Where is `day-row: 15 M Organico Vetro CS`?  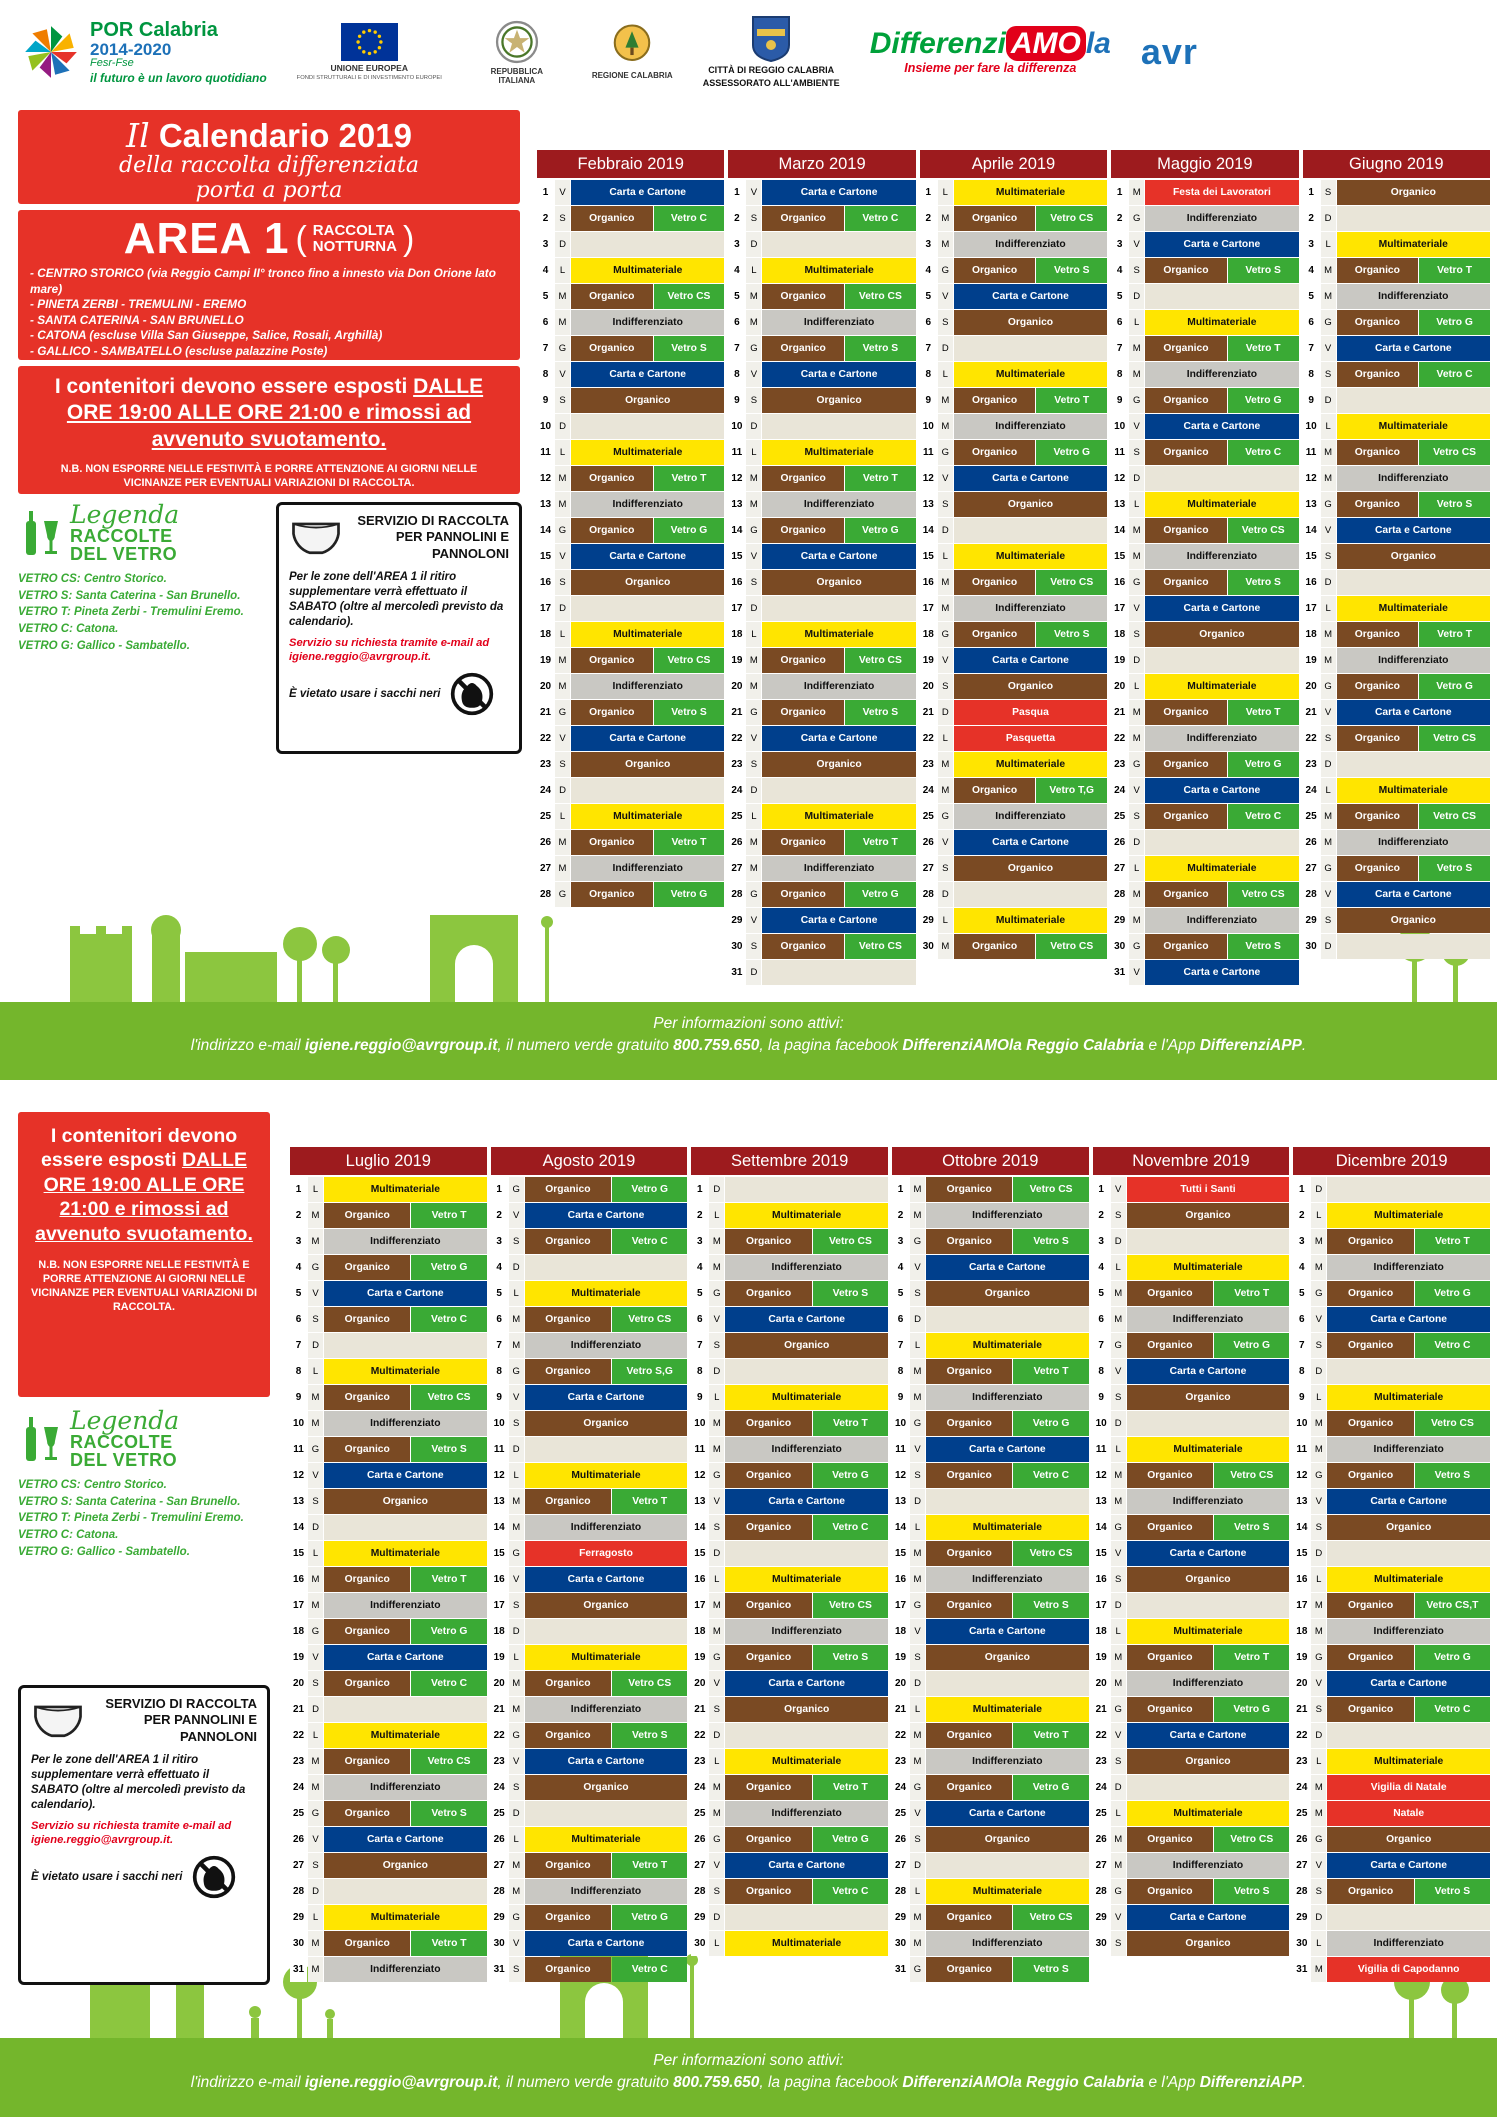
day-row: 15 M Organico Vetro CS is located at coordinates (990, 1553).